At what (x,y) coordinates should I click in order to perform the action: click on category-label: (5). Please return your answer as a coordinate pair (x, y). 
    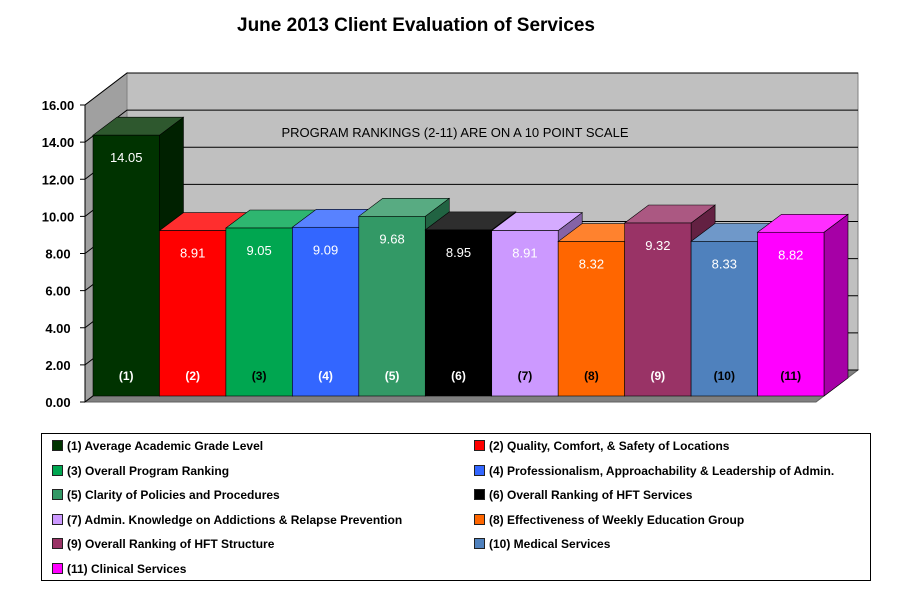
    Looking at the image, I should click on (392, 376).